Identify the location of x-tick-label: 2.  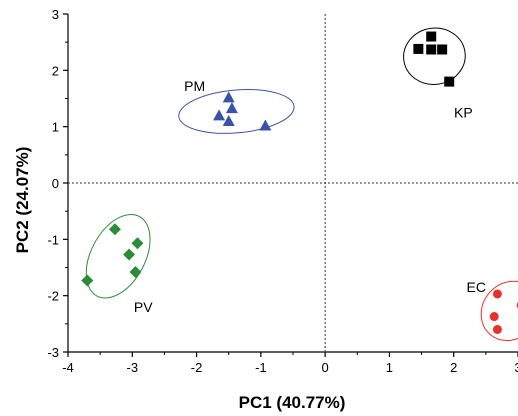
(453, 367).